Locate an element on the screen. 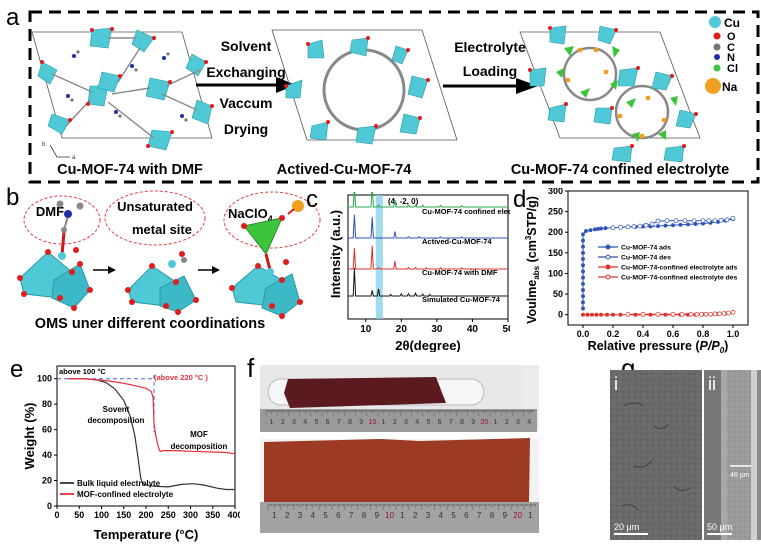 This screenshot has height=546, width=761. tga-xtick-label: 400 is located at coordinates (233, 515).